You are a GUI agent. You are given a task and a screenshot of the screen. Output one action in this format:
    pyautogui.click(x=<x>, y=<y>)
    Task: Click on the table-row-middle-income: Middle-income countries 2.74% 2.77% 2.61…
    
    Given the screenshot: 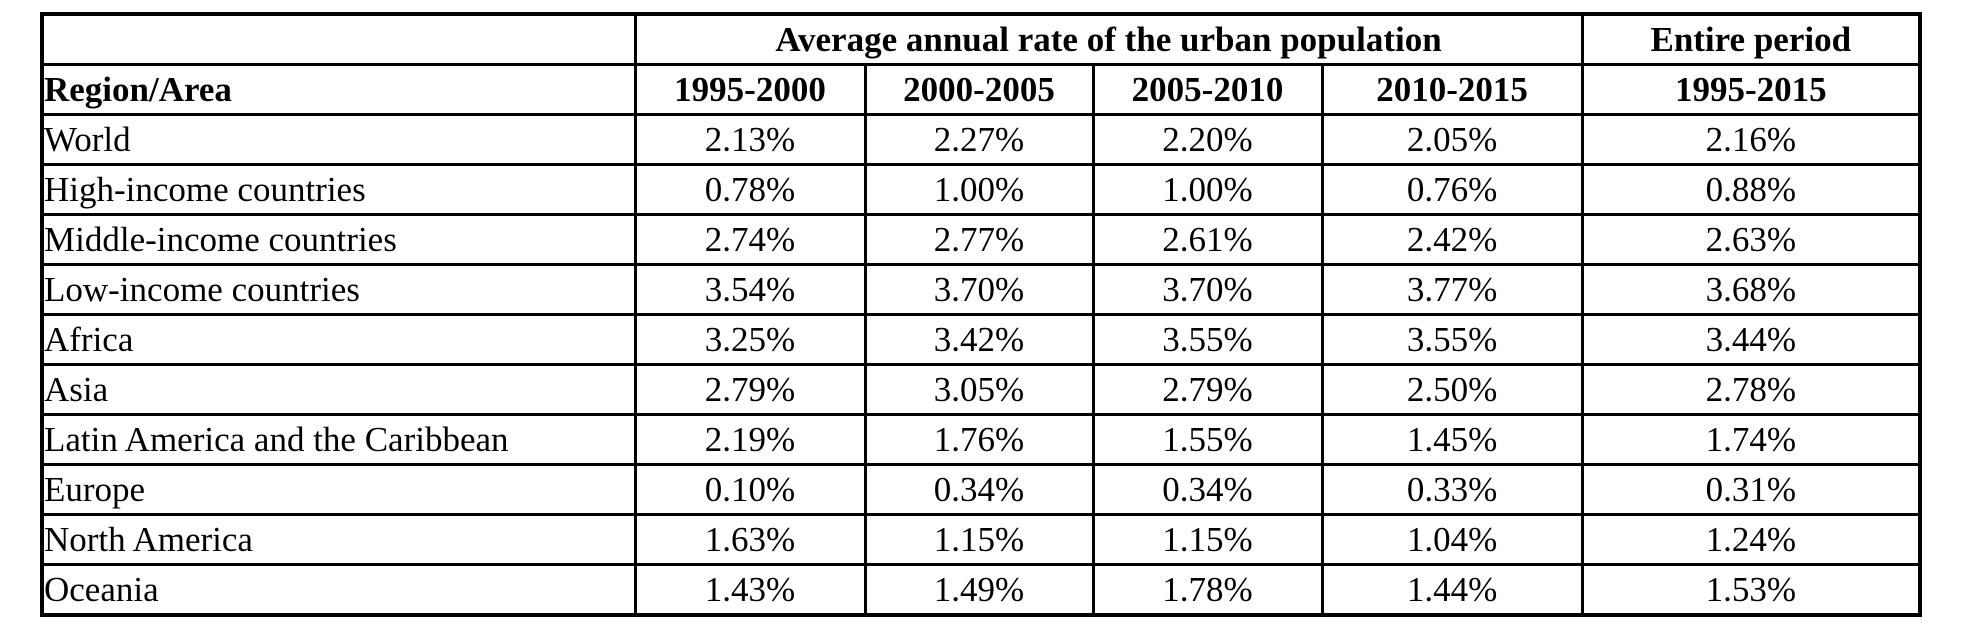 What is the action you would take?
    pyautogui.click(x=981, y=239)
    